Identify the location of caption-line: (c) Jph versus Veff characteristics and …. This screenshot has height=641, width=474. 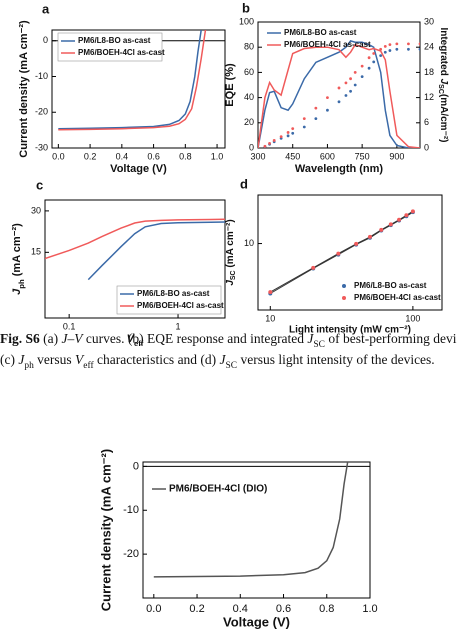
(217, 361).